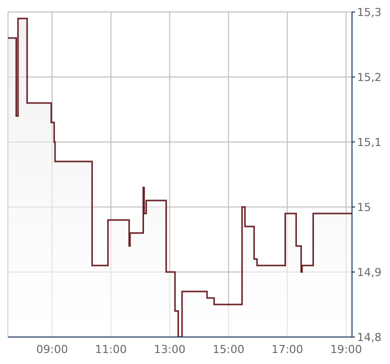 The width and height of the screenshot is (390, 364). Describe the element at coordinates (369, 272) in the screenshot. I see `y-tick-label: 14,9` at that location.